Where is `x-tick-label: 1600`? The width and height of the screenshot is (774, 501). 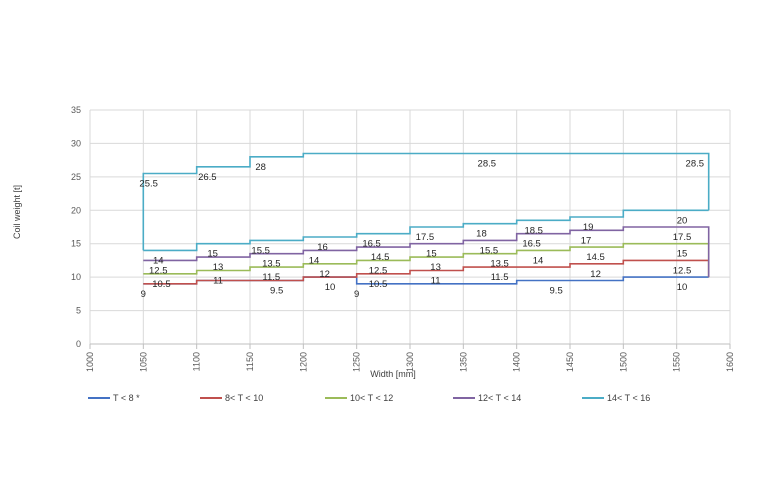 x-tick-label: 1600 is located at coordinates (730, 362).